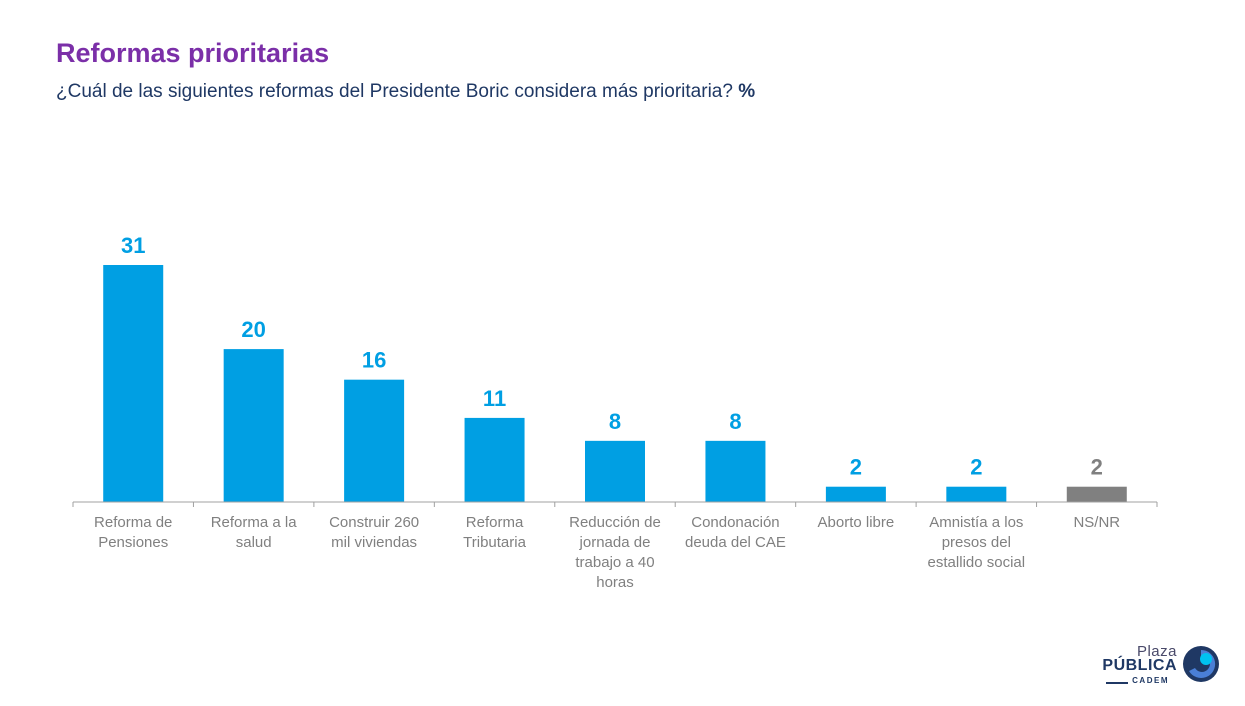 Image resolution: width=1245 pixels, height=706 pixels. I want to click on category-label-0: Reforma de Pensiones, so click(133, 532).